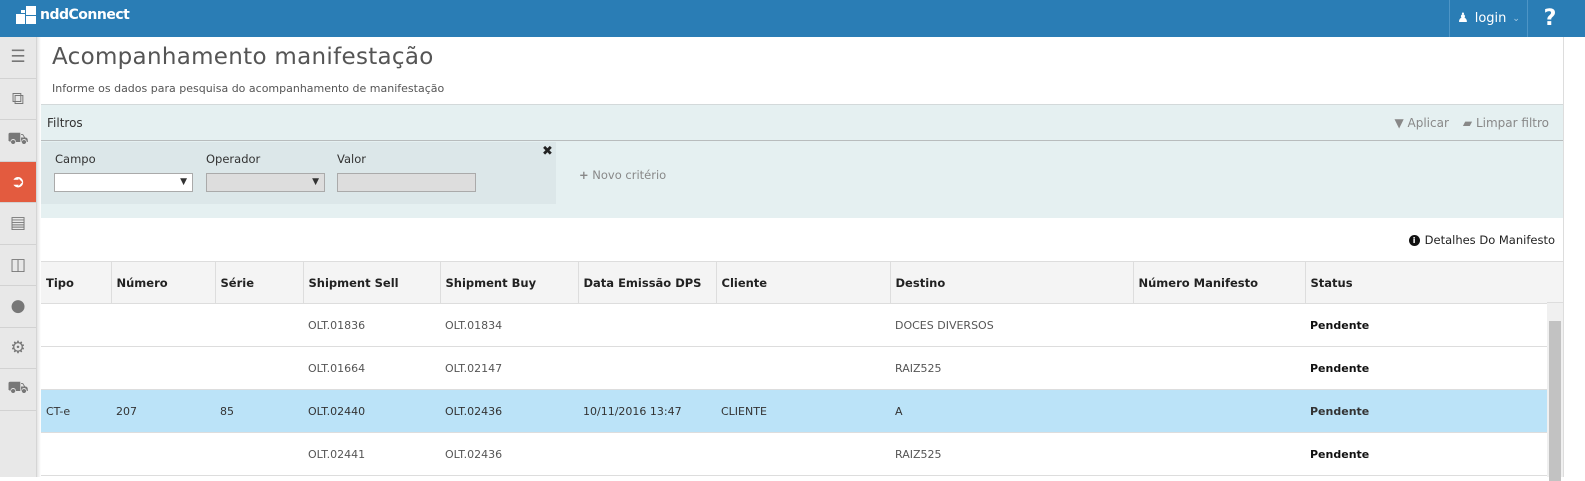  Describe the element at coordinates (39, 257) in the screenshot. I see `sidebar-shadow` at that location.